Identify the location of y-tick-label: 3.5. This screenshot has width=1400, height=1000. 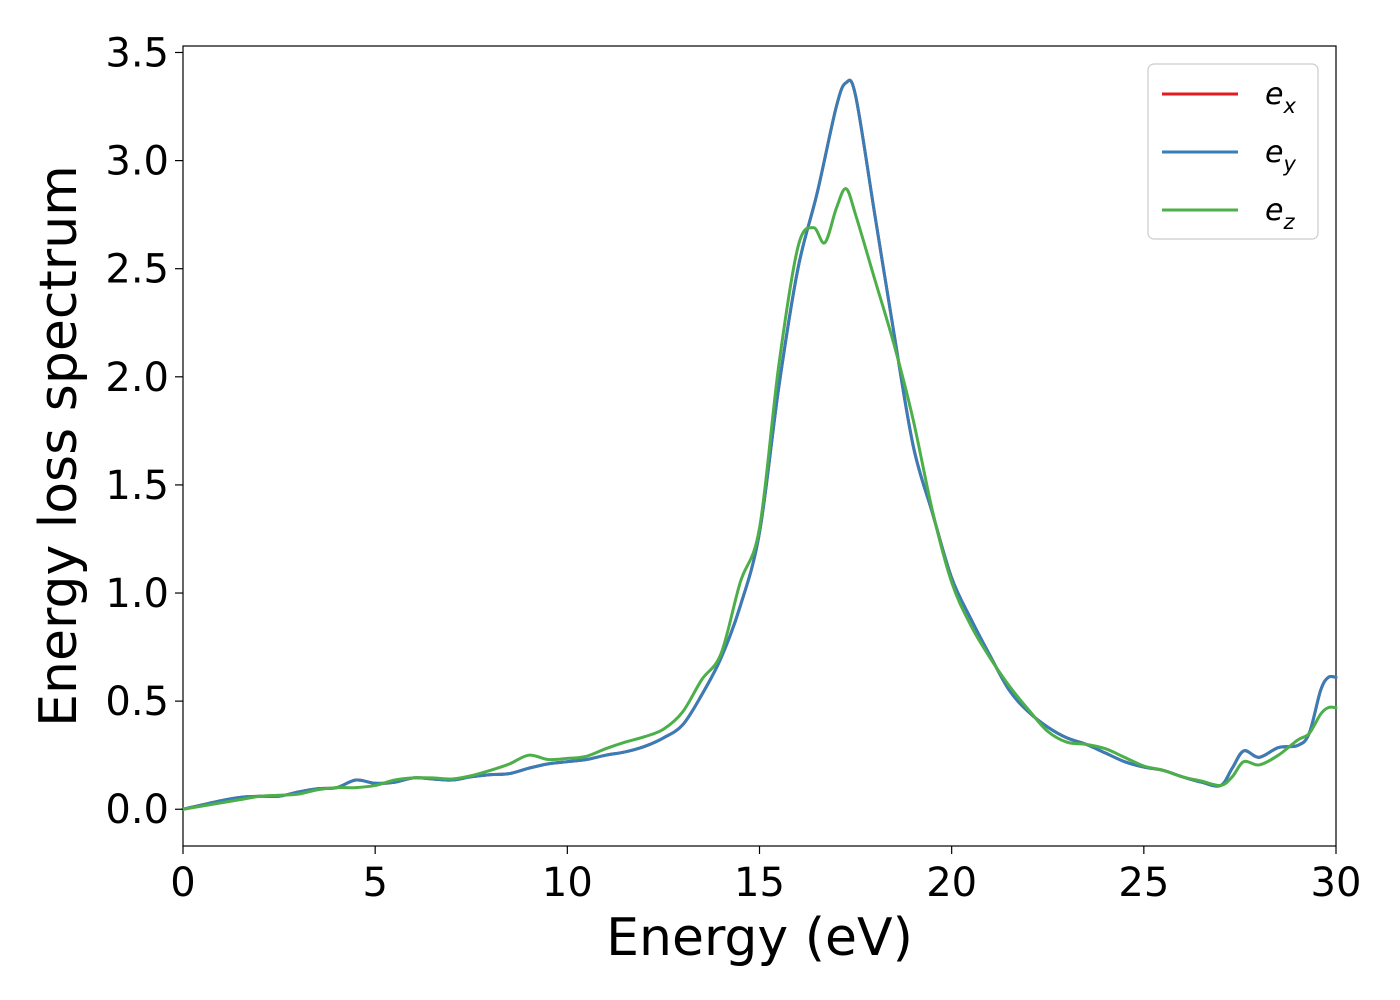
(137, 53).